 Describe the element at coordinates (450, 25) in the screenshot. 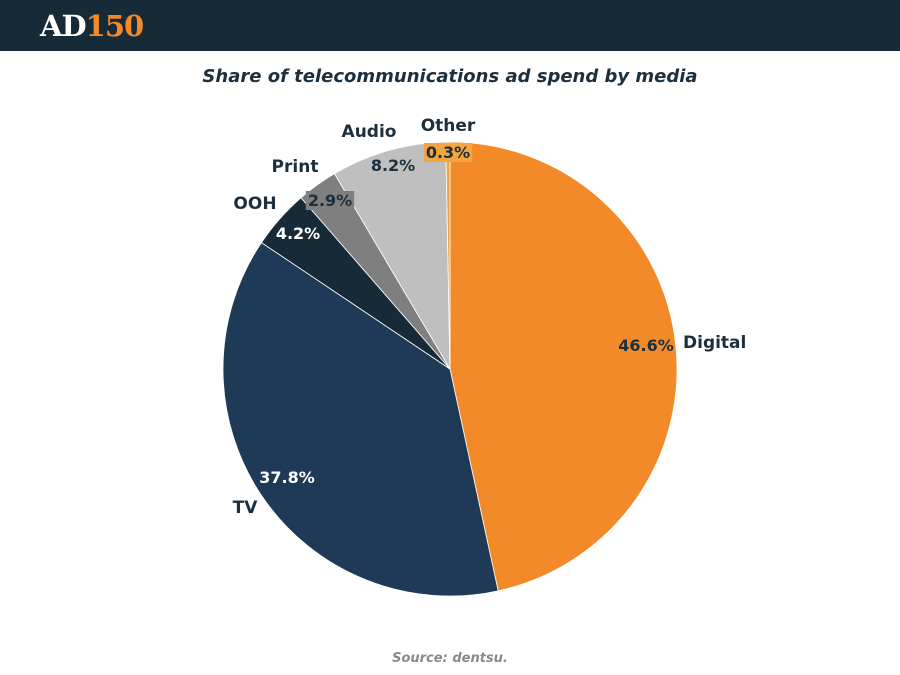

I see `header-bar: AD150` at that location.